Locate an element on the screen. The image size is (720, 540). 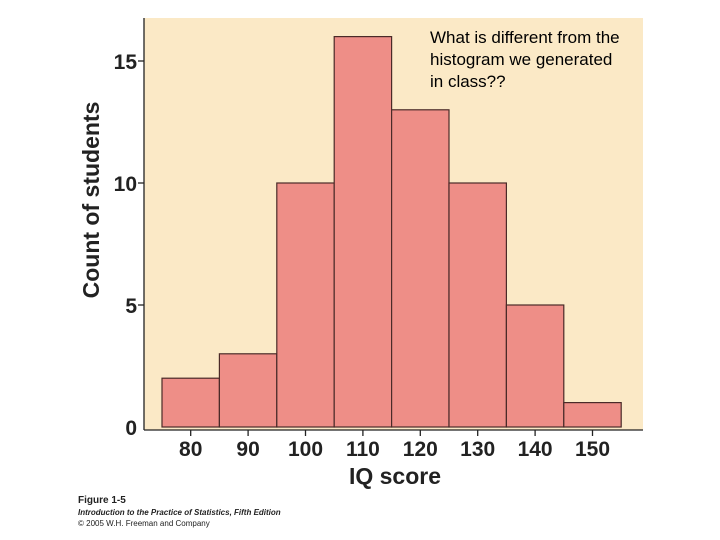
x-tick-label-90: 90 is located at coordinates (247, 449).